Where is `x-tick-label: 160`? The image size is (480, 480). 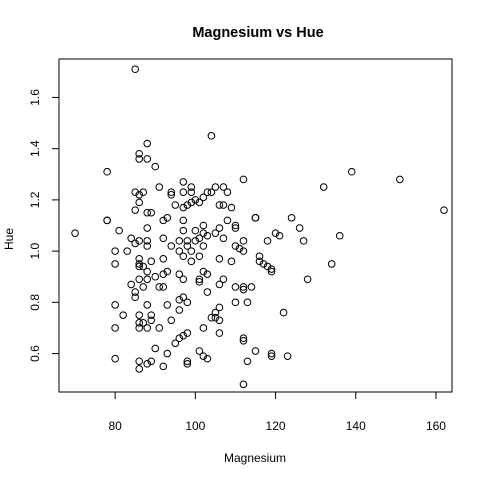 x-tick-label: 160 is located at coordinates (436, 426).